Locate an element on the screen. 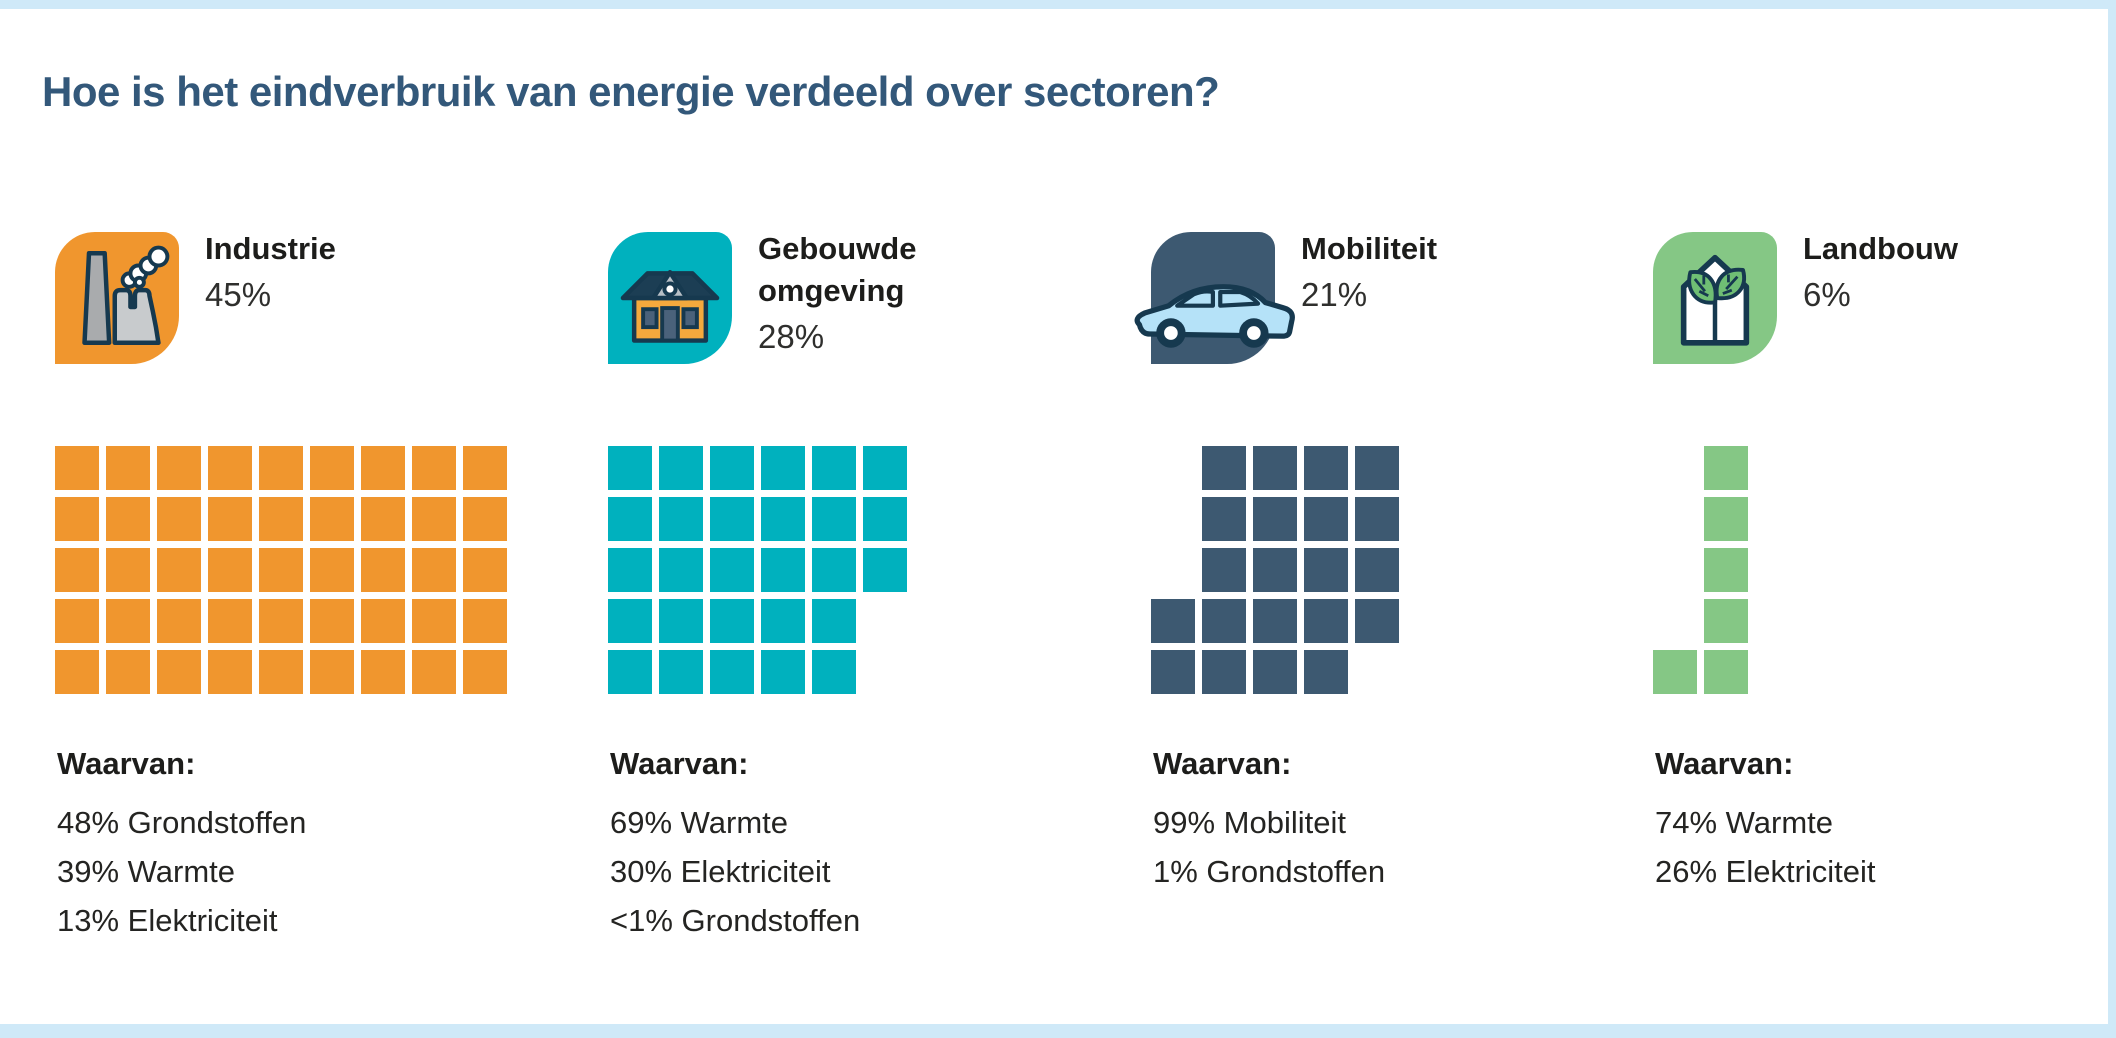  breakdown-list: 99% Mobiliteit 1% Grondstoffen is located at coordinates (1269, 847).